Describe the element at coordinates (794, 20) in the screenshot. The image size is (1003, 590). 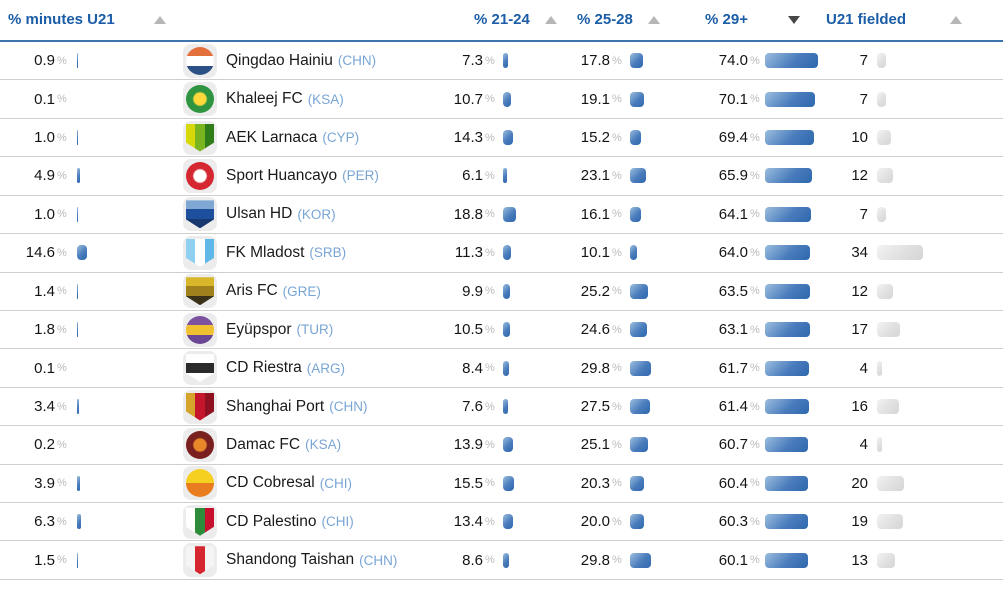
I see `sort-desc-active-icon` at that location.